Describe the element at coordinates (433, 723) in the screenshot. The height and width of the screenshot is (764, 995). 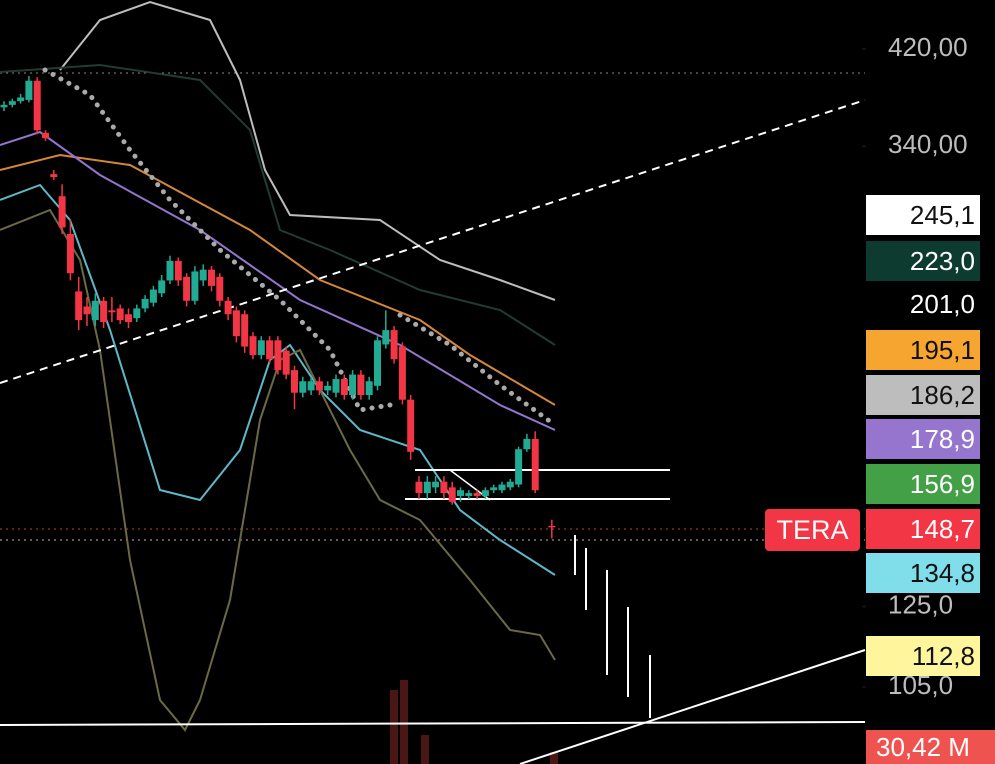
I see `support-line` at that location.